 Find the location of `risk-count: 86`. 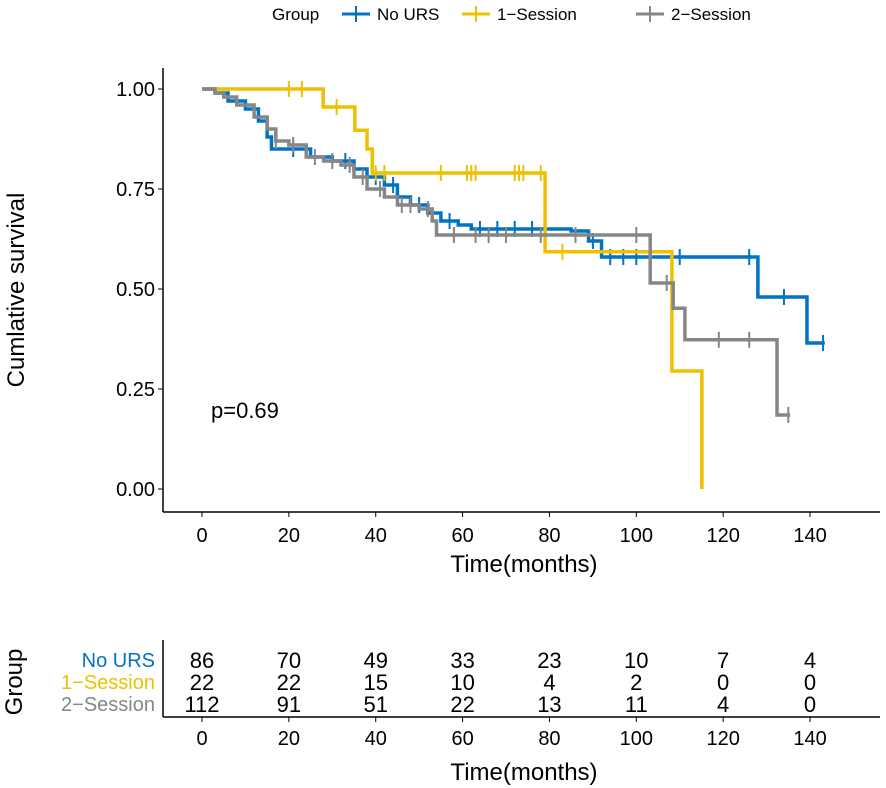

risk-count: 86 is located at coordinates (202, 660).